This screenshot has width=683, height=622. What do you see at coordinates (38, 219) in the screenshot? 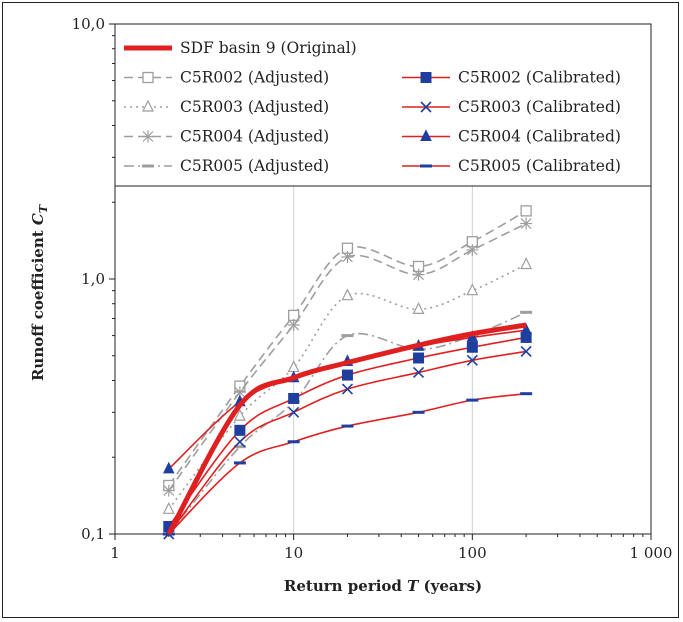
I see `y-axis-label-var: C` at bounding box center [38, 219].